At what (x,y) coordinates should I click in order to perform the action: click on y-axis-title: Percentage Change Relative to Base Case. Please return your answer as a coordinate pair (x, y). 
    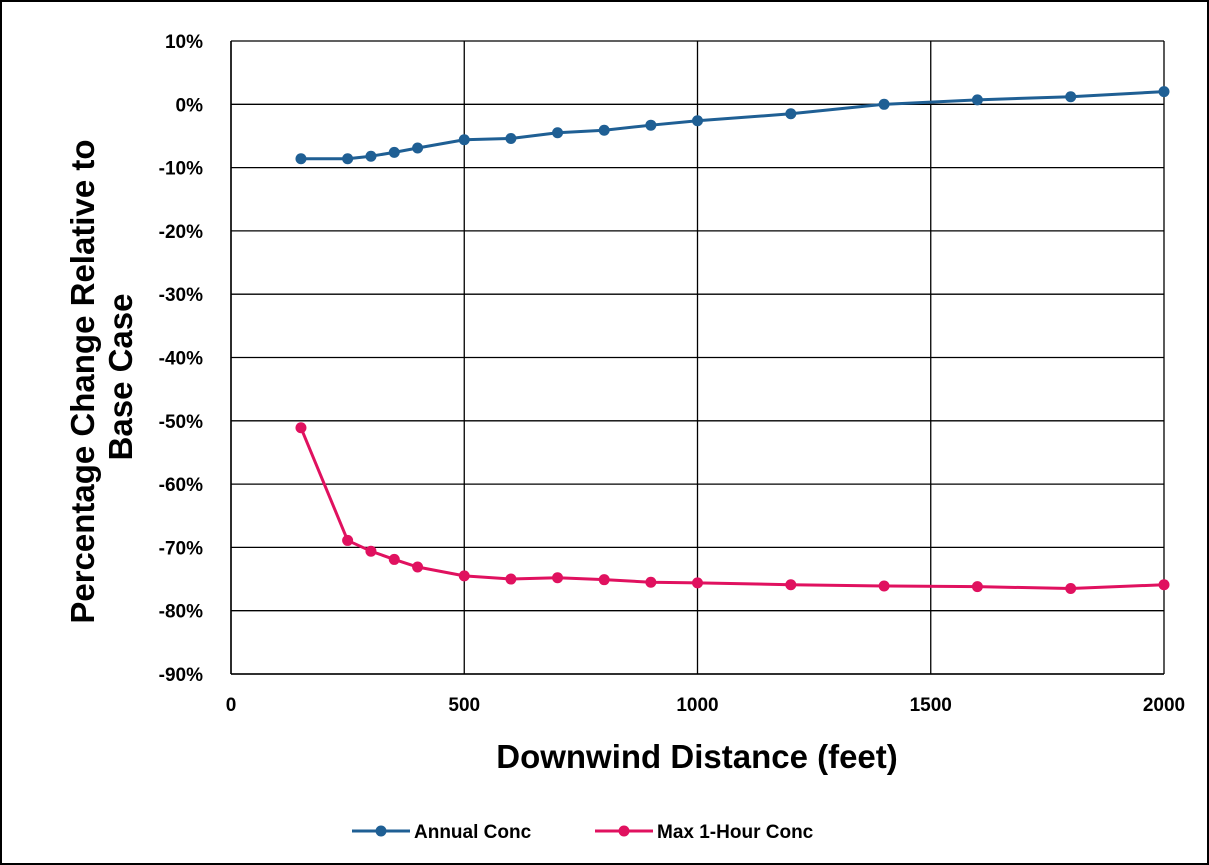
    Looking at the image, I should click on (101, 376).